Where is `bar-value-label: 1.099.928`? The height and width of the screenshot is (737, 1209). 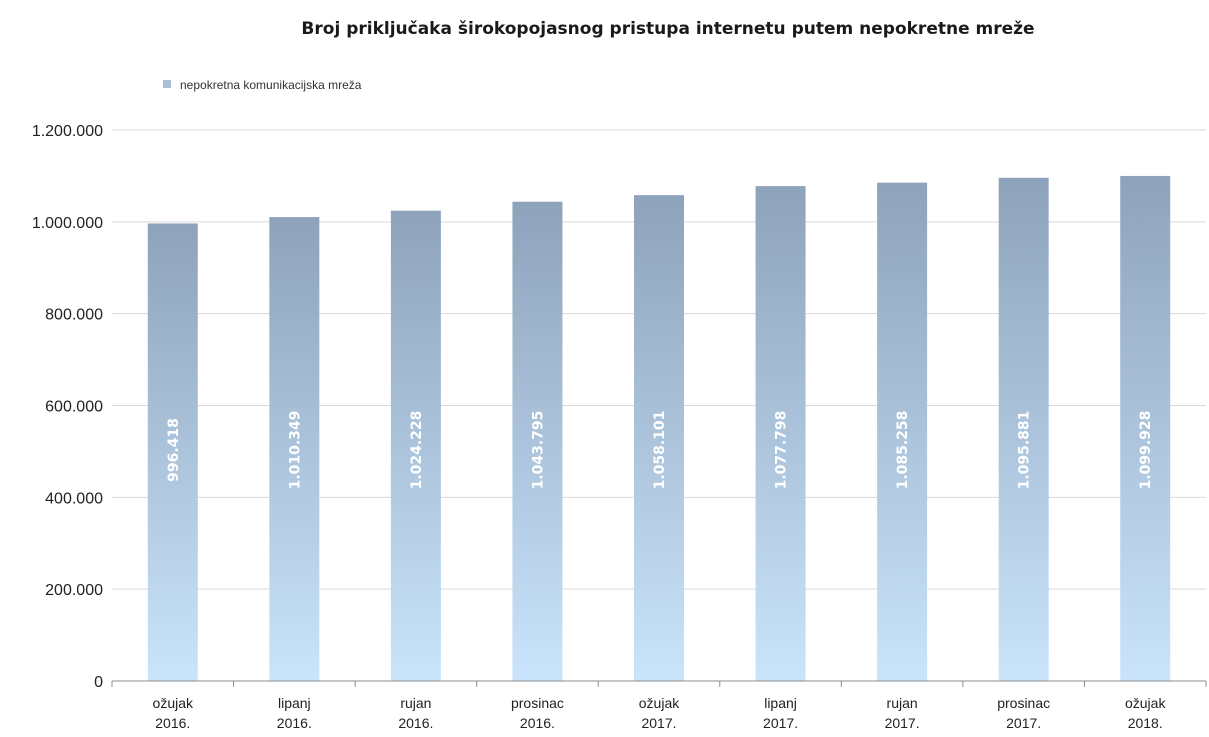 bar-value-label: 1.099.928 is located at coordinates (1146, 450).